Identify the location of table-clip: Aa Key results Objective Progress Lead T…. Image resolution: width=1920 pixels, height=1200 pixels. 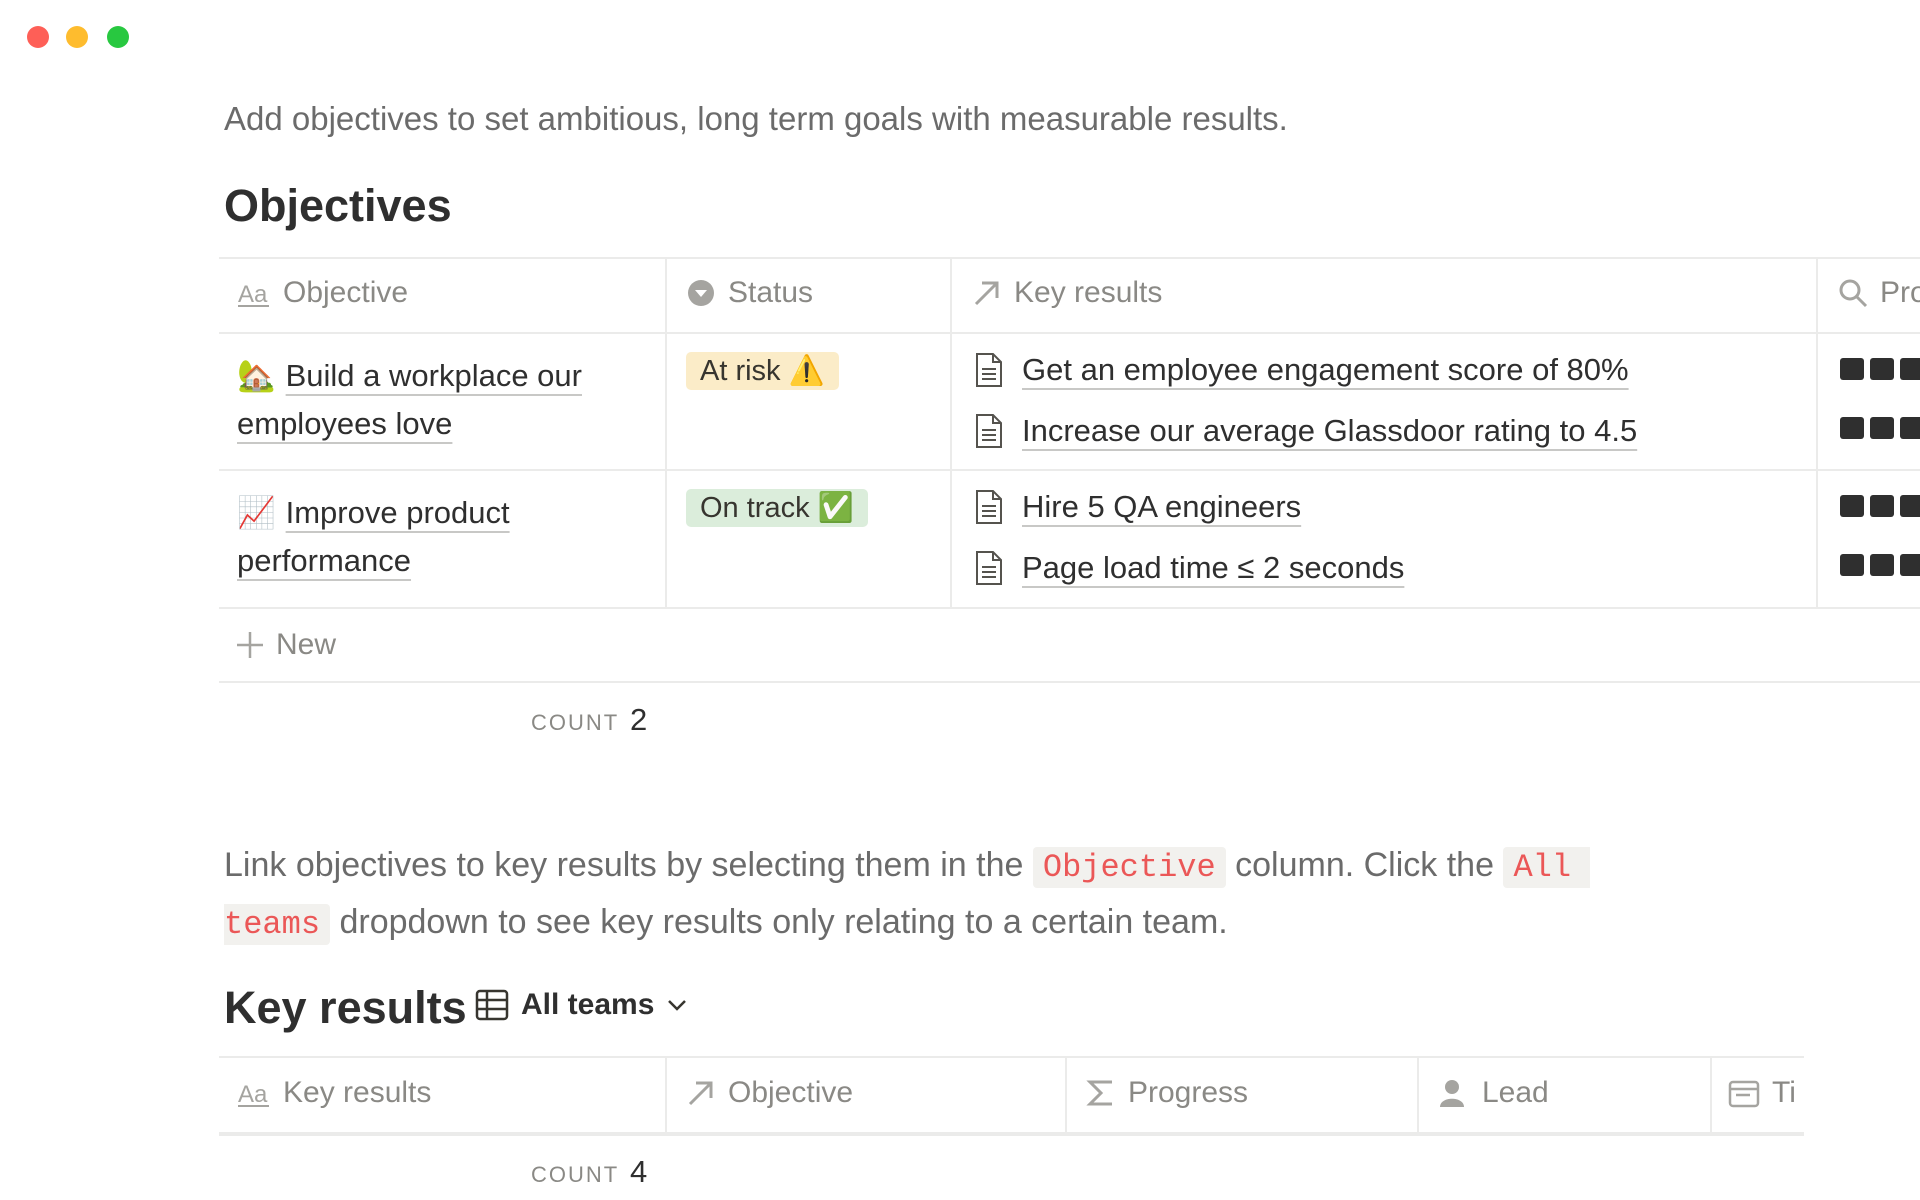
(1016, 1093).